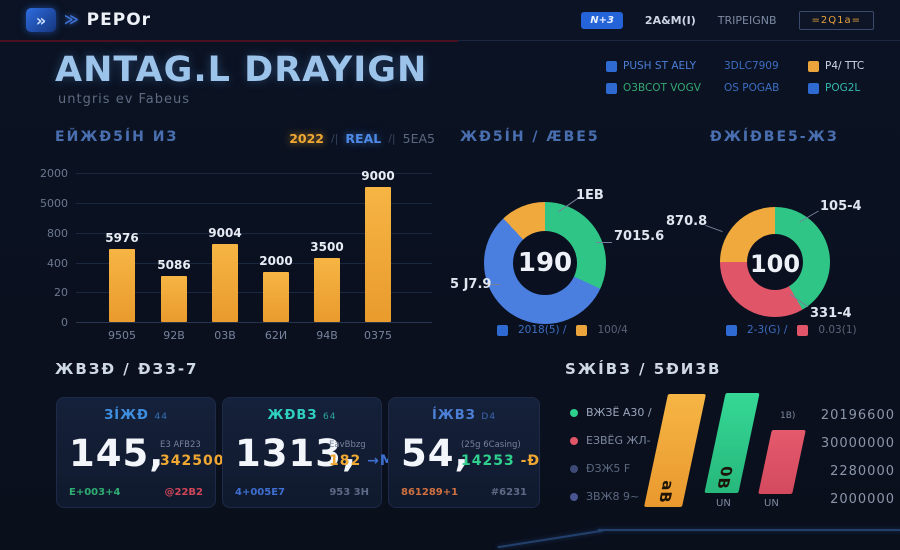 Image resolution: width=900 pixels, height=550 pixels. I want to click on hero-legend-item: P4/ TTC, so click(850, 66).